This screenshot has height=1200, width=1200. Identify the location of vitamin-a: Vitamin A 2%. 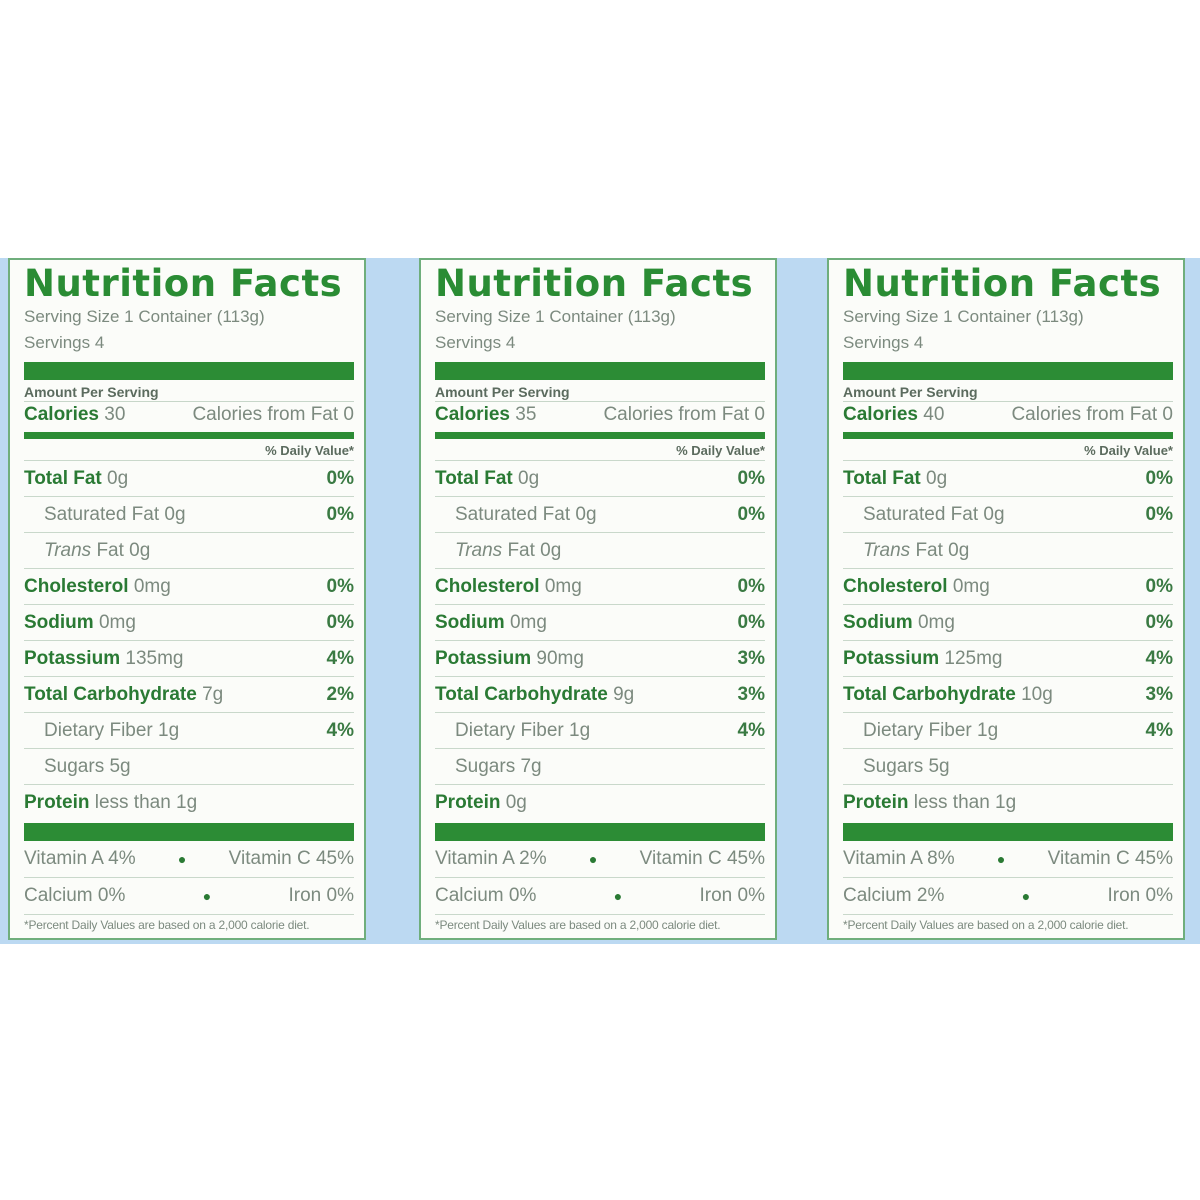
(491, 858).